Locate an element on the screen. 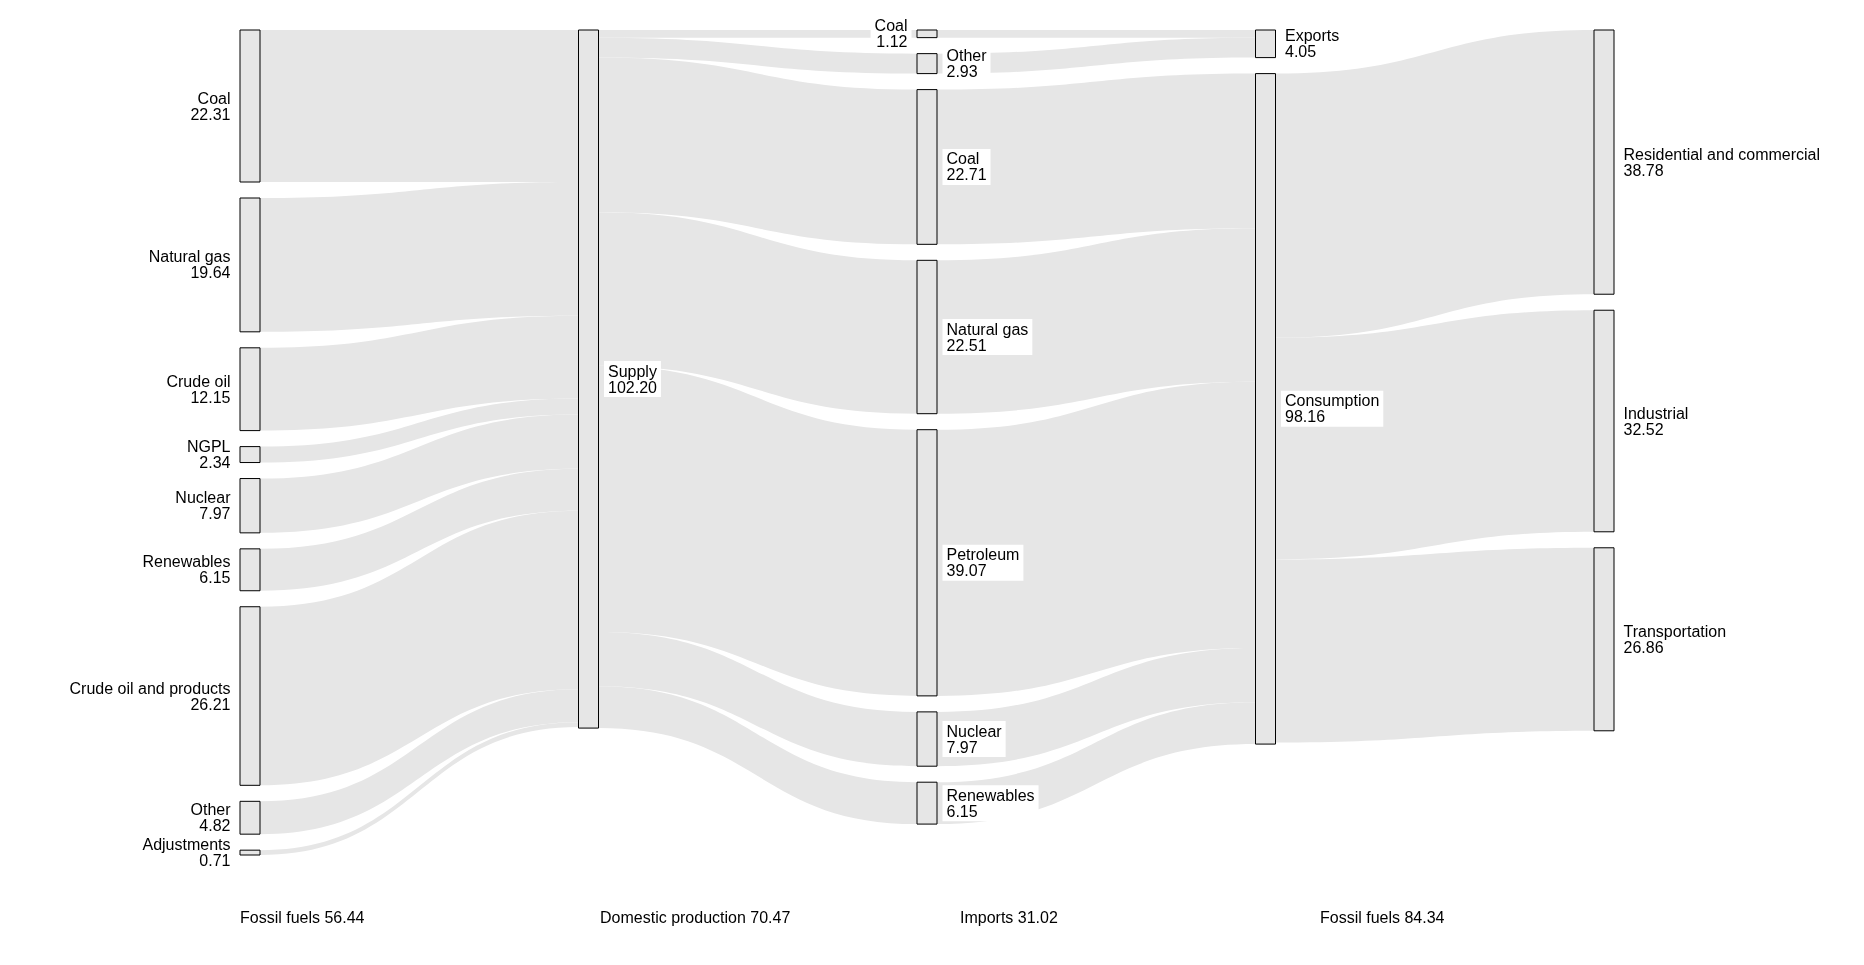 Image resolution: width=1864 pixels, height=965 pixels. data-label: 22.51 is located at coordinates (966, 345).